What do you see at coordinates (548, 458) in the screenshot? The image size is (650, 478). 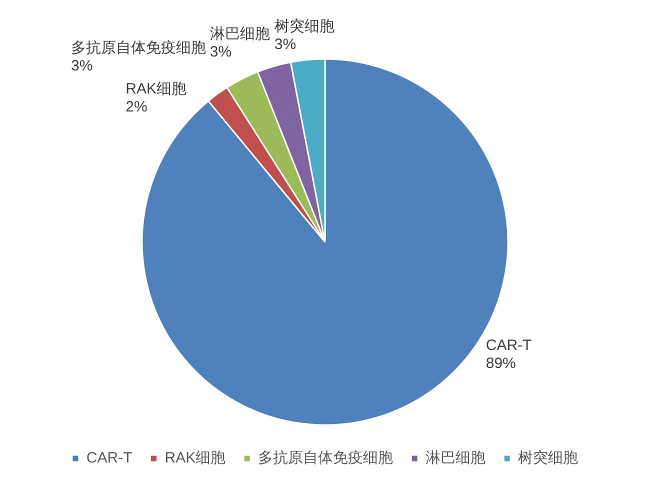 I see `legend-label: 树突细胞` at bounding box center [548, 458].